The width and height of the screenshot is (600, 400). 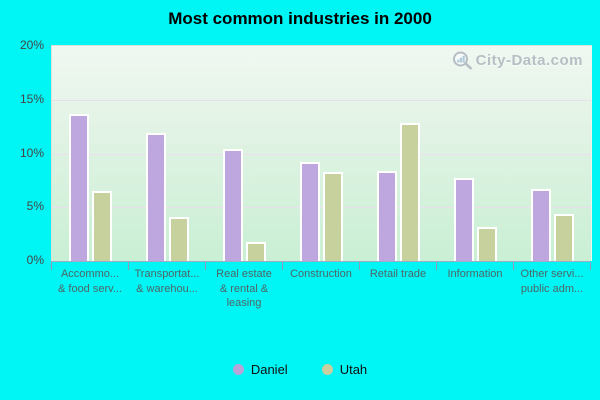 I want to click on gridline-5%, so click(x=321, y=207).